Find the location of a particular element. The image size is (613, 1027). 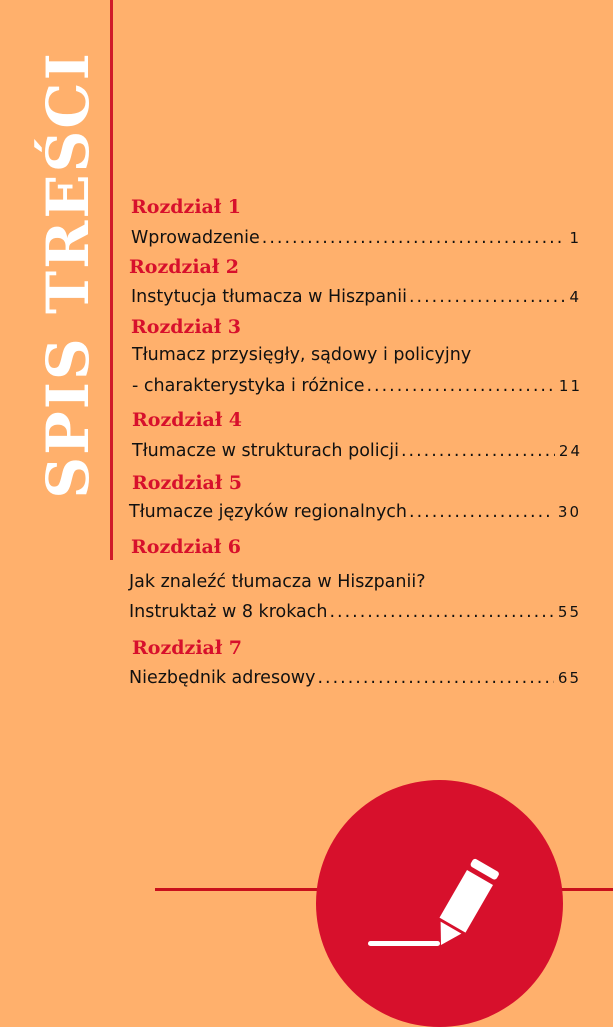

chapter-4-heading: Rozdział 4 is located at coordinates (187, 420).